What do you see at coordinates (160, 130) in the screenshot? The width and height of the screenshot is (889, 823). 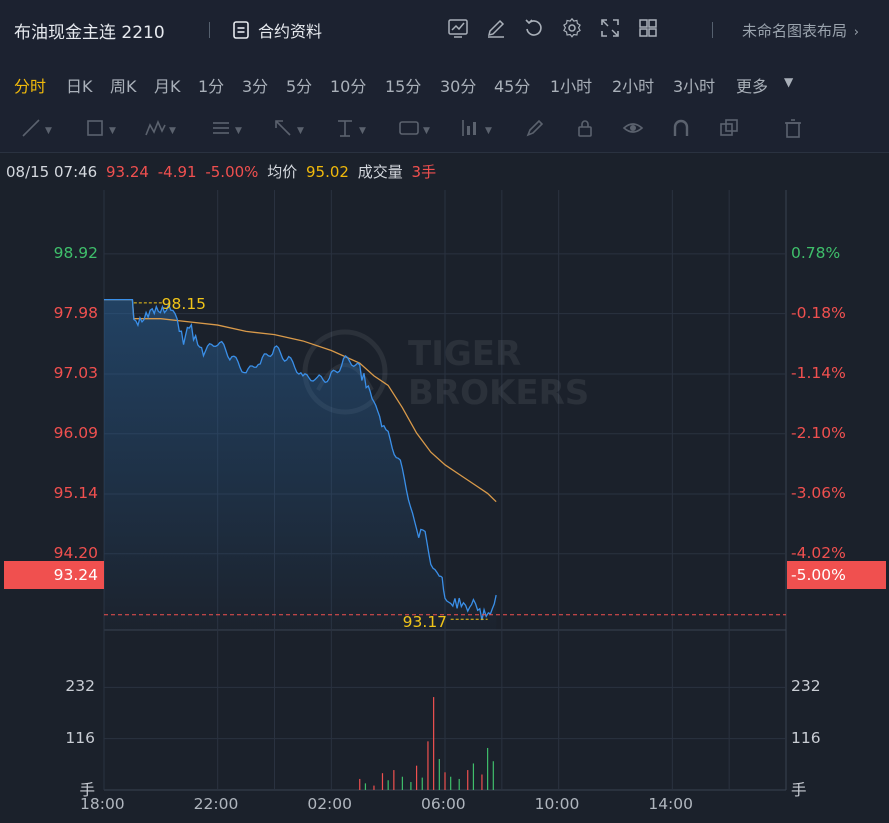 I see `wave-tool-icon: ▼` at bounding box center [160, 130].